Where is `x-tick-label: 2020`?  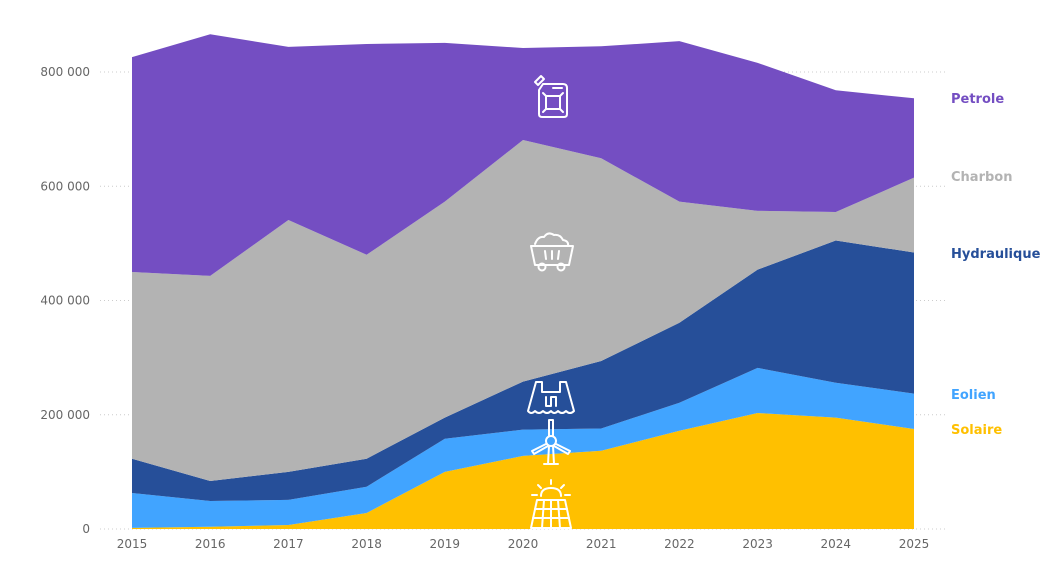 x-tick-label: 2020 is located at coordinates (523, 544).